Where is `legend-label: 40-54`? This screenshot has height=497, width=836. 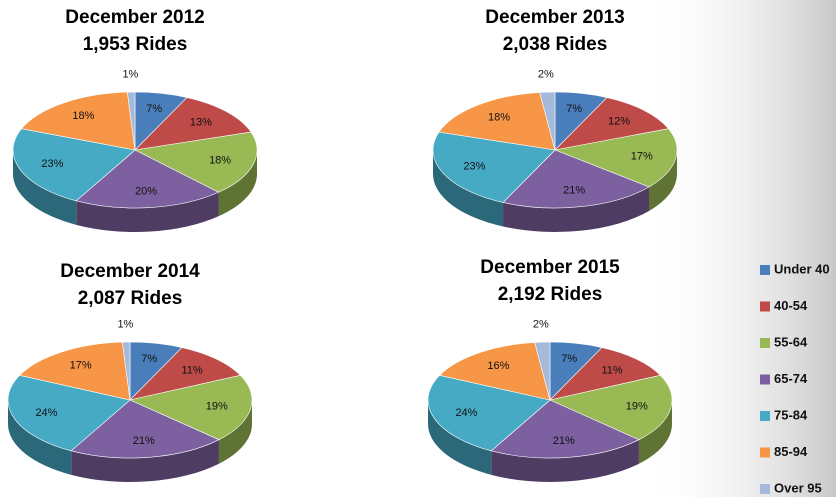
legend-label: 40-54 is located at coordinates (791, 305).